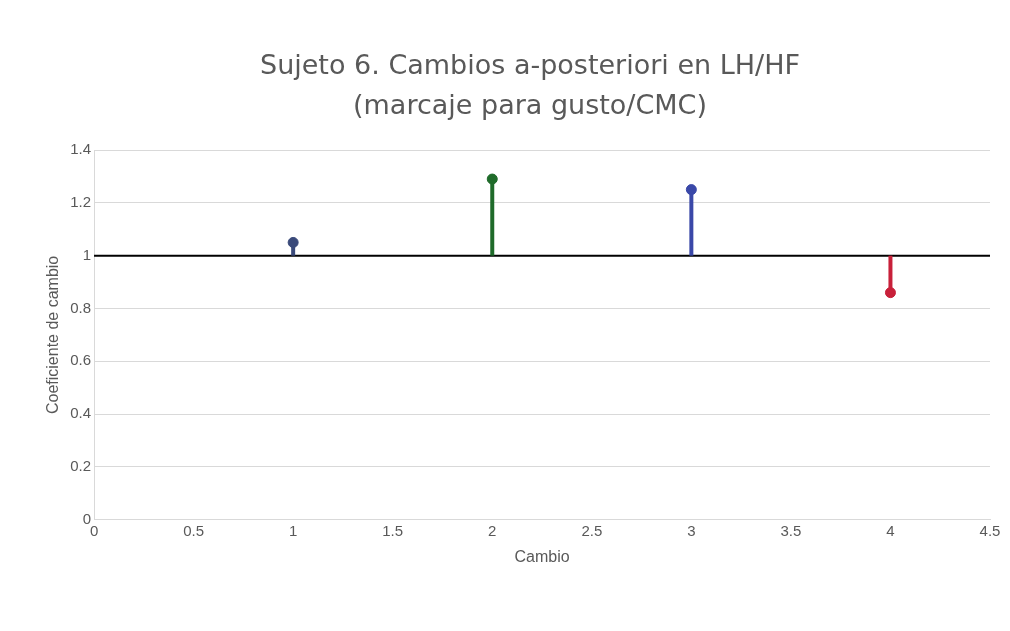 The height and width of the screenshot is (631, 1010). I want to click on x-tick-label: 0.5, so click(194, 530).